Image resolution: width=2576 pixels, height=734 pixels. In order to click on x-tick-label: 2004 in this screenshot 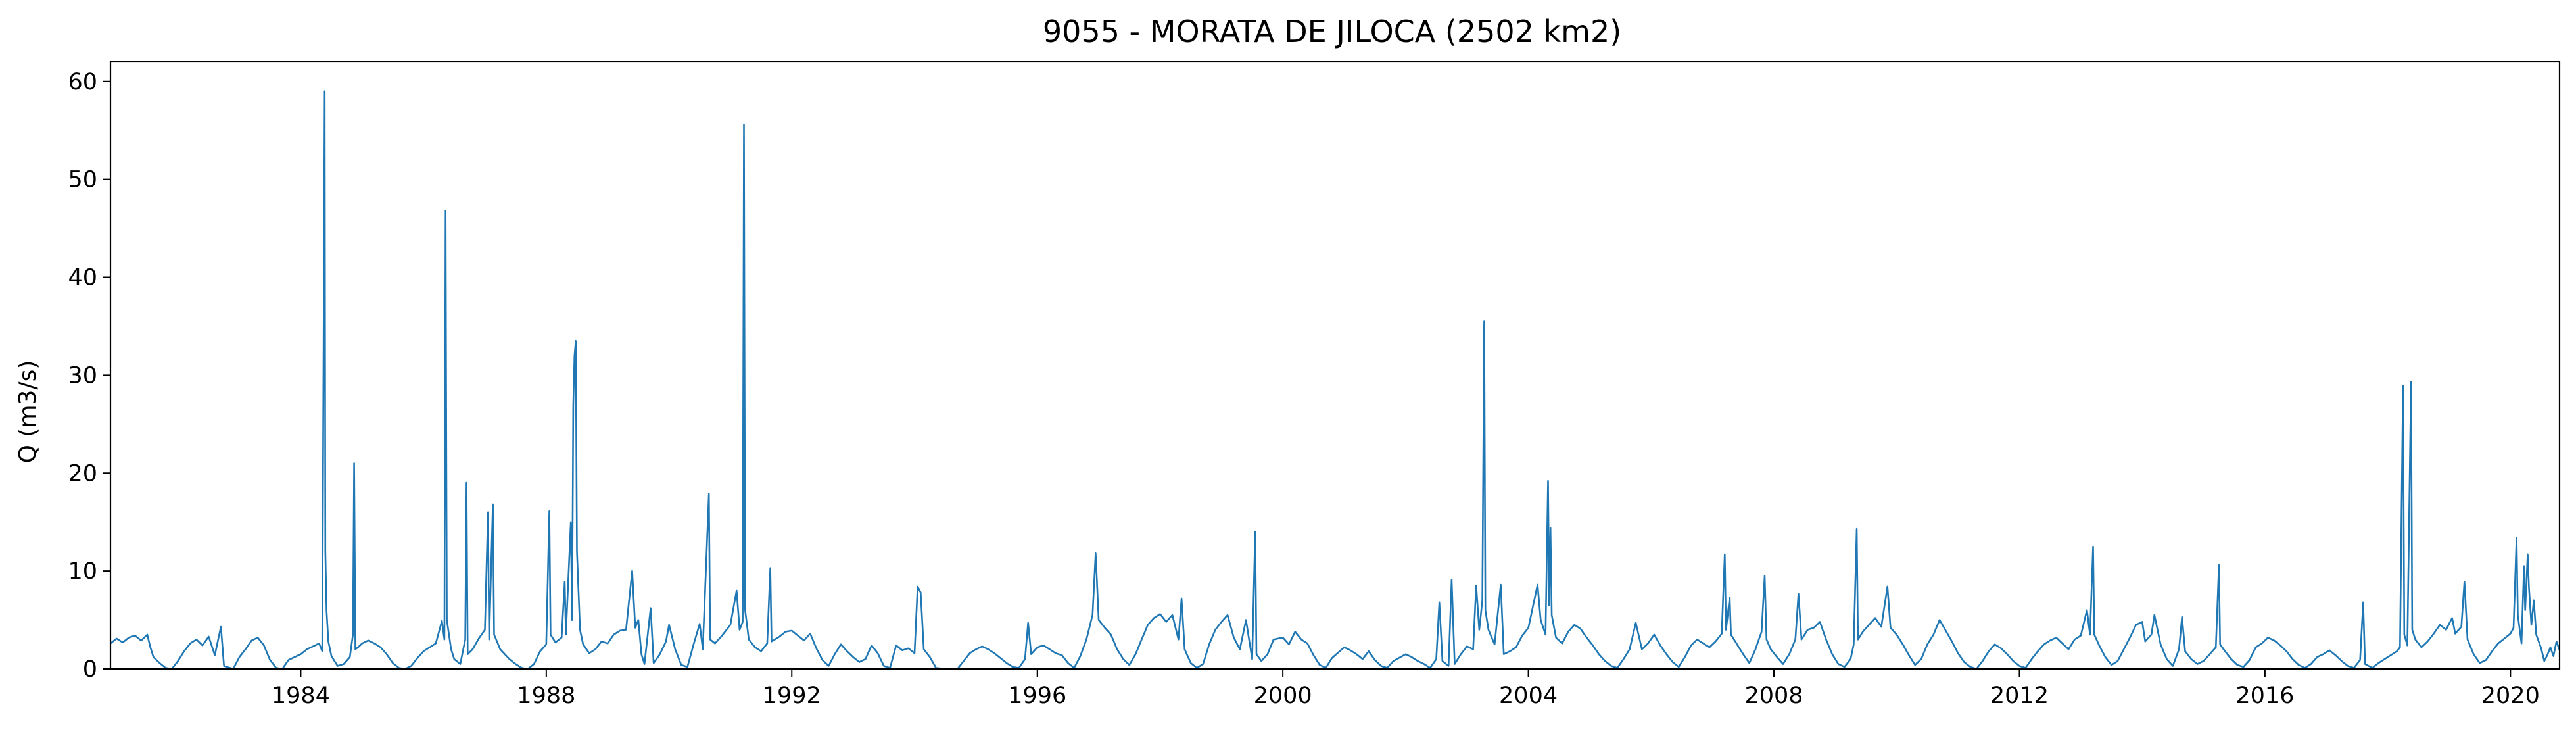, I will do `click(1529, 696)`.